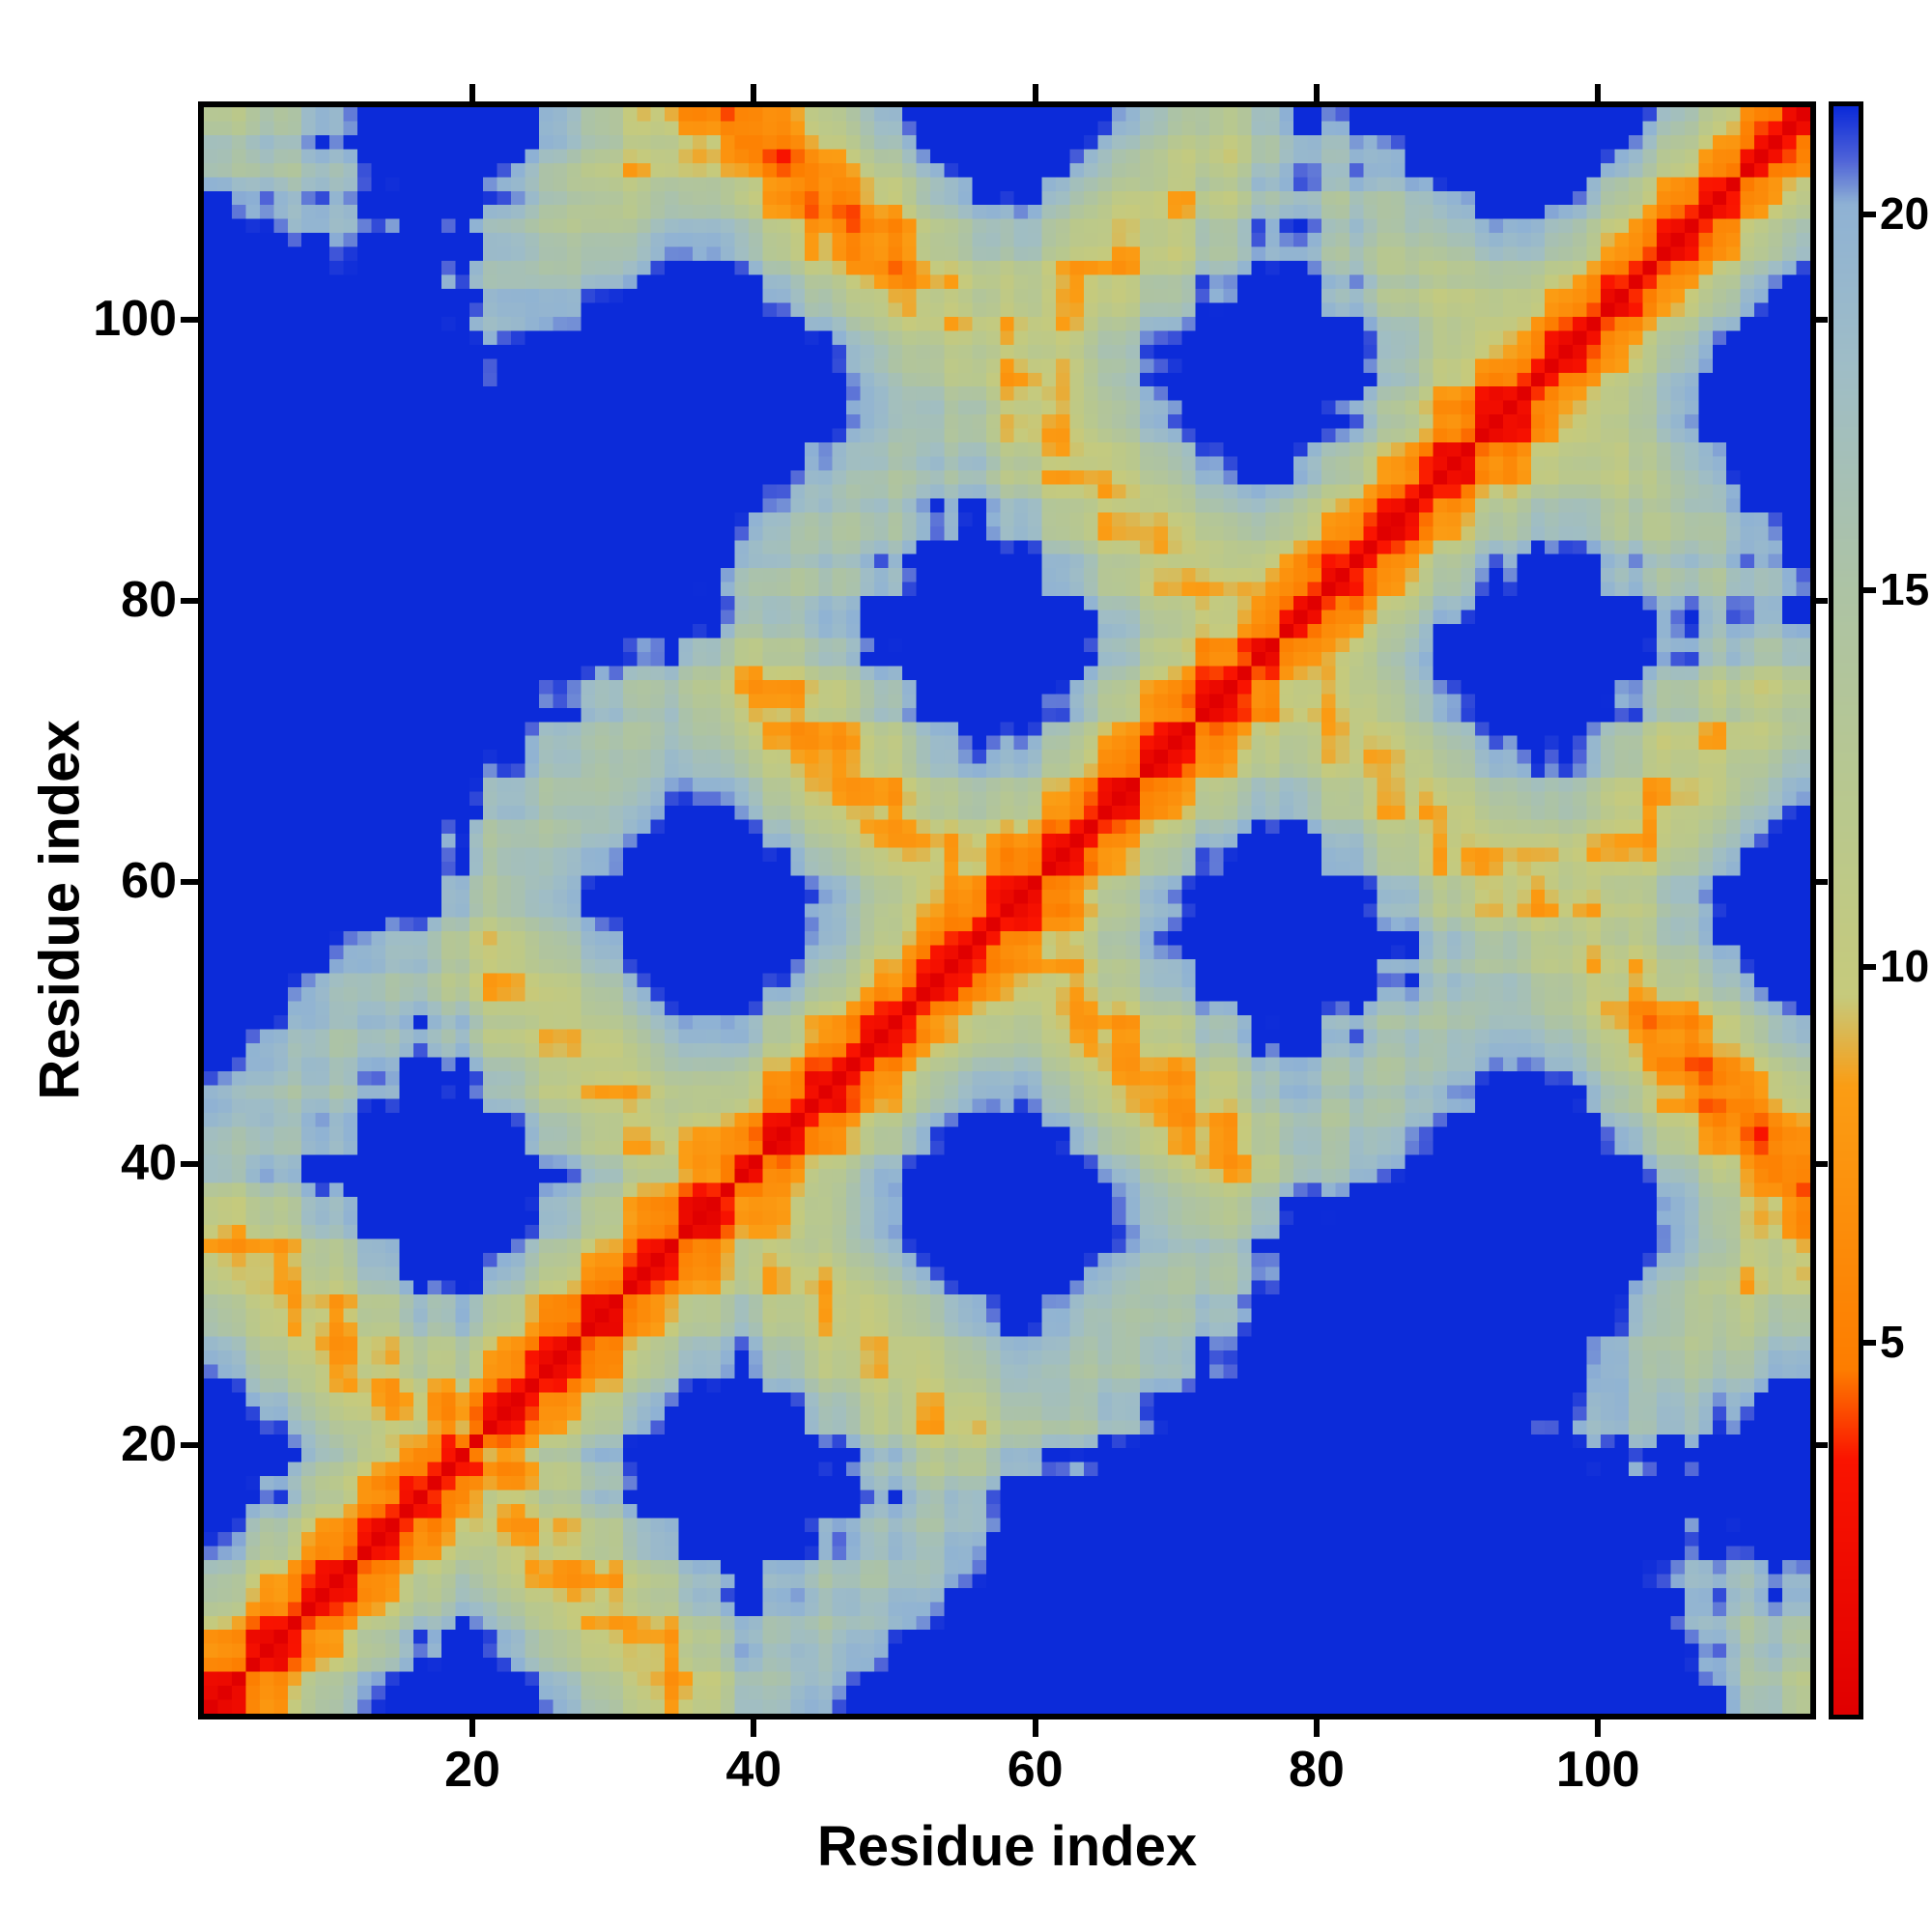 This screenshot has height=1932, width=1932. What do you see at coordinates (149, 600) in the screenshot?
I see `y-tick-label: 80` at bounding box center [149, 600].